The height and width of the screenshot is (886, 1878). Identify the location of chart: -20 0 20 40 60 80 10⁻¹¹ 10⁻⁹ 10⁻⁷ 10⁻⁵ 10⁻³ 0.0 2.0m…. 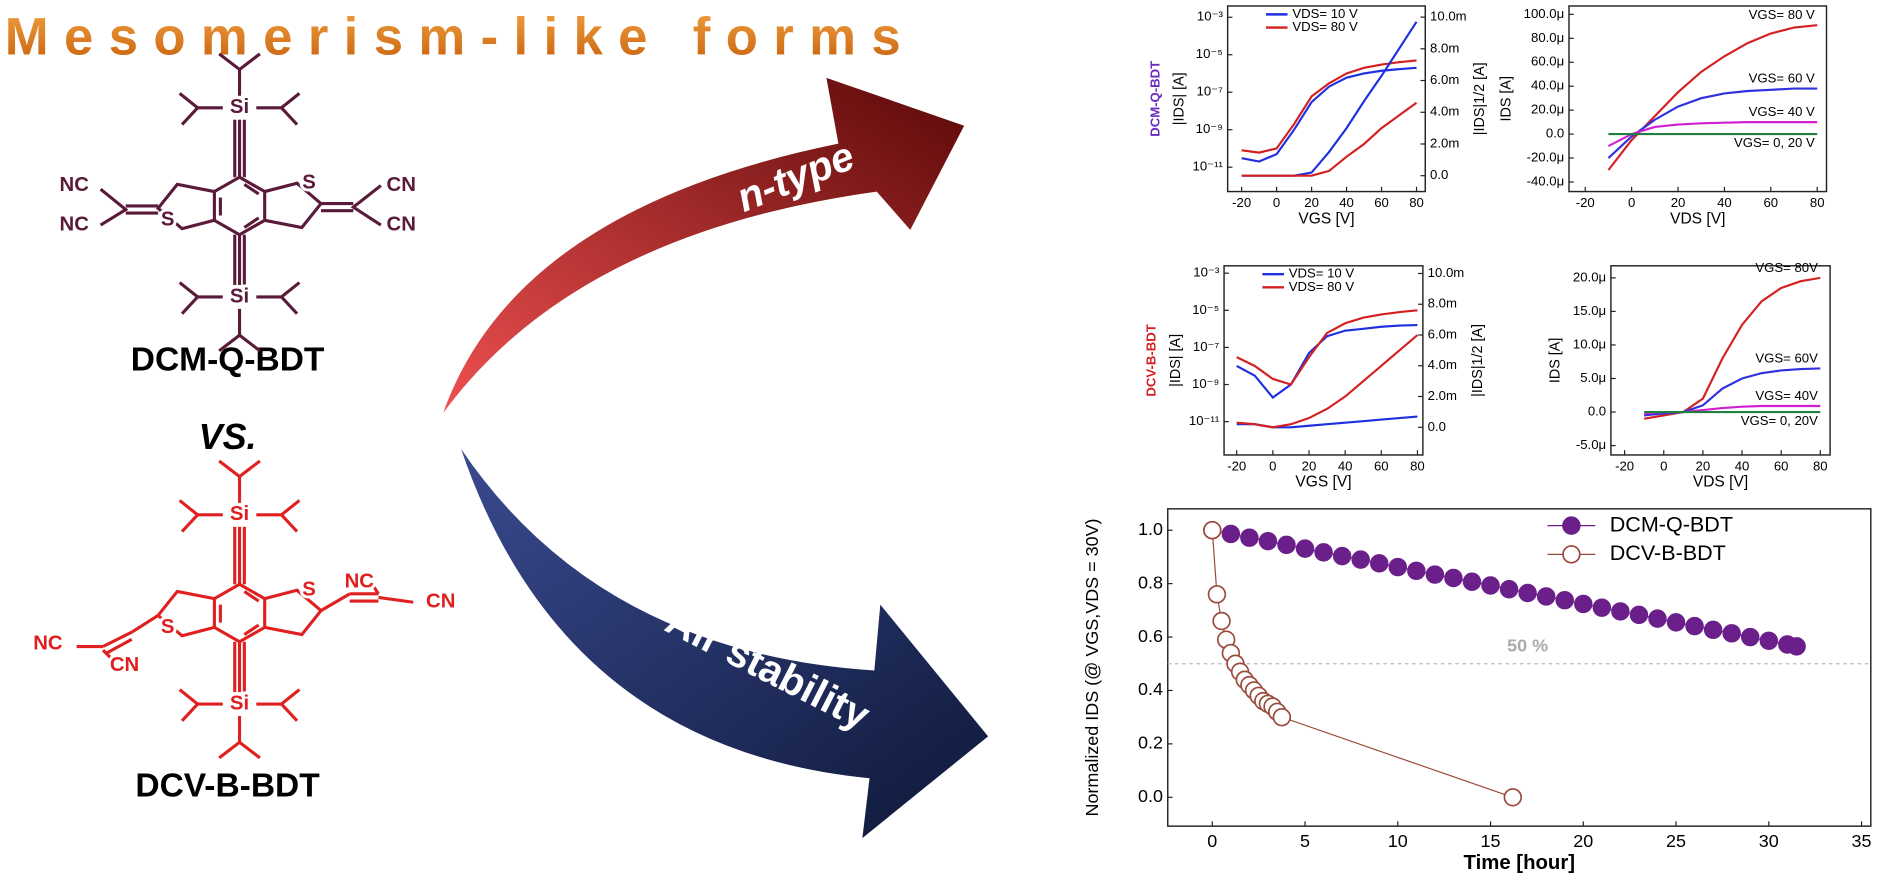
(1317, 116).